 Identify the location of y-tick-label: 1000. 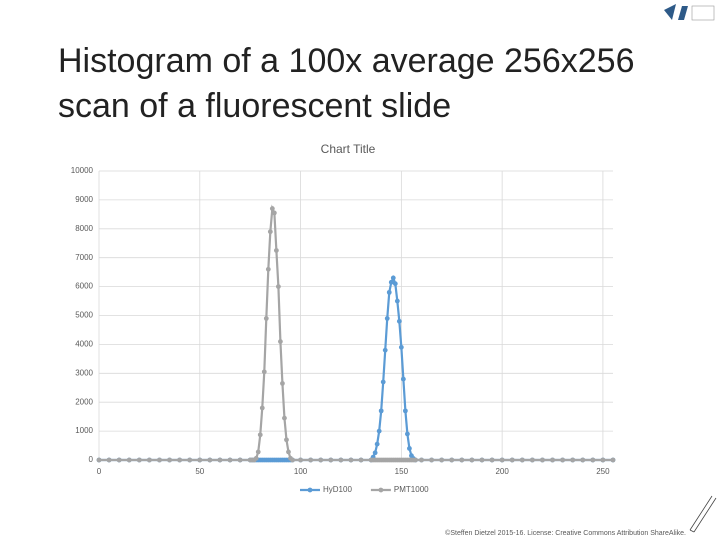
(84, 430).